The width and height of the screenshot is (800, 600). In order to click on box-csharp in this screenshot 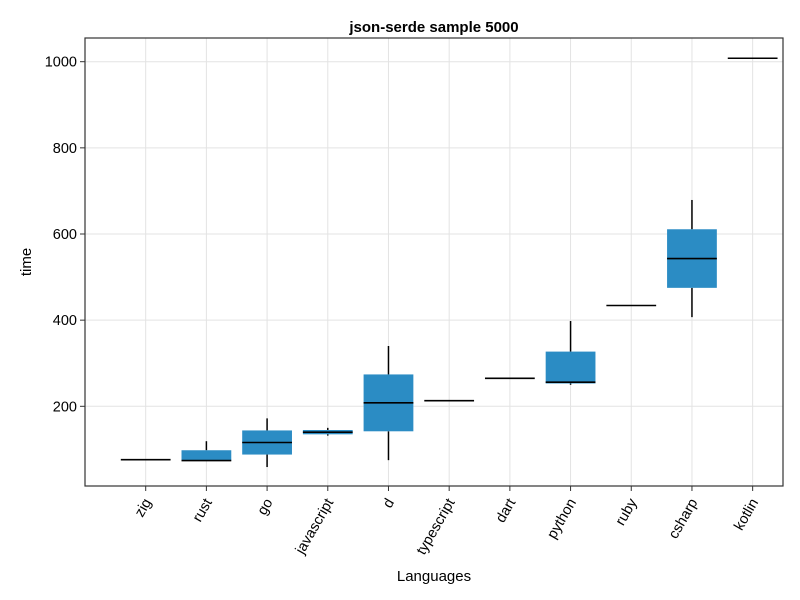, I will do `click(692, 258)`.